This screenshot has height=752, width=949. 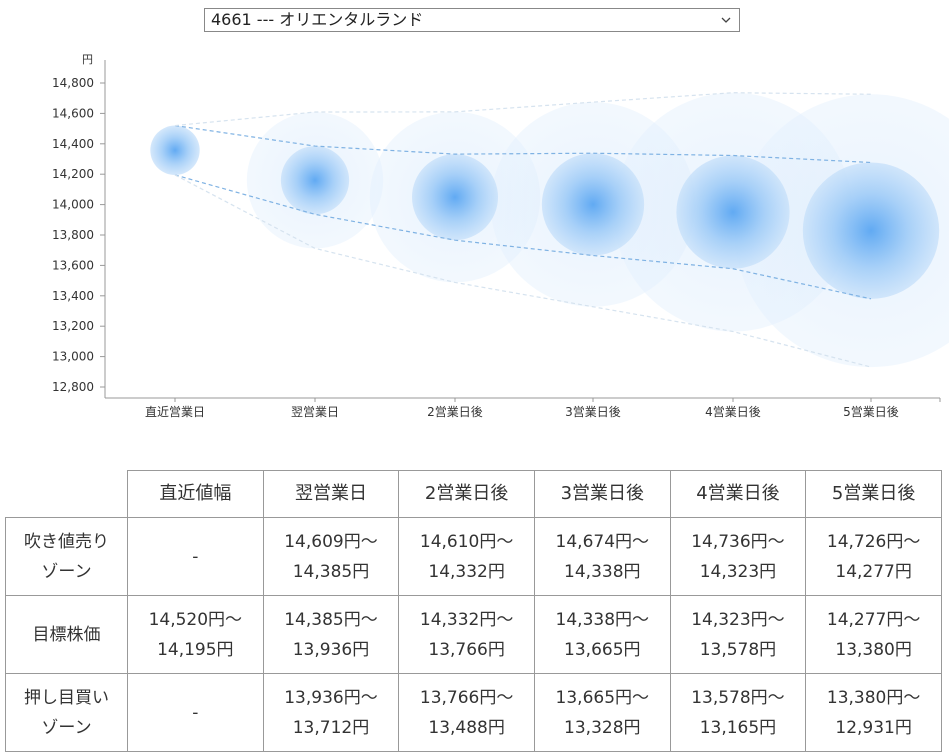 What do you see at coordinates (73, 235) in the screenshot?
I see `y-tick-label: 13,800` at bounding box center [73, 235].